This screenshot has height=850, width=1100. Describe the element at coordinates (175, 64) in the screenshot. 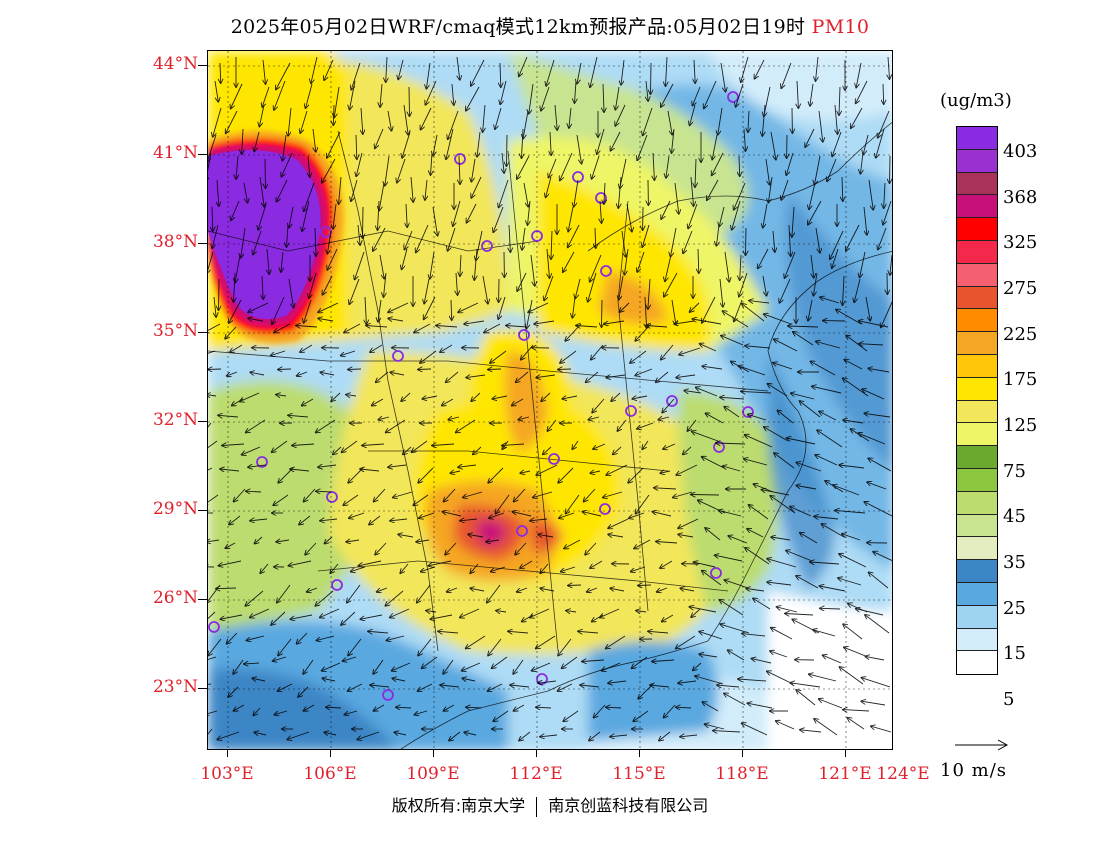

I see `lat-label-44n: 44°N` at that location.